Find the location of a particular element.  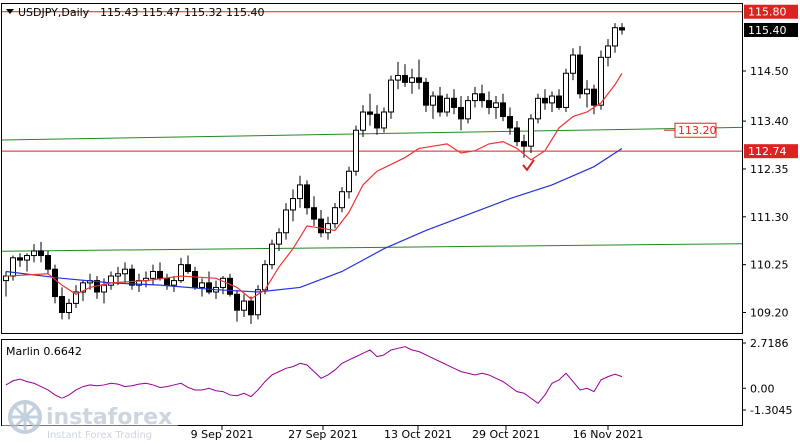

time-tick-label: 27 Sep 2021 is located at coordinates (323, 434).